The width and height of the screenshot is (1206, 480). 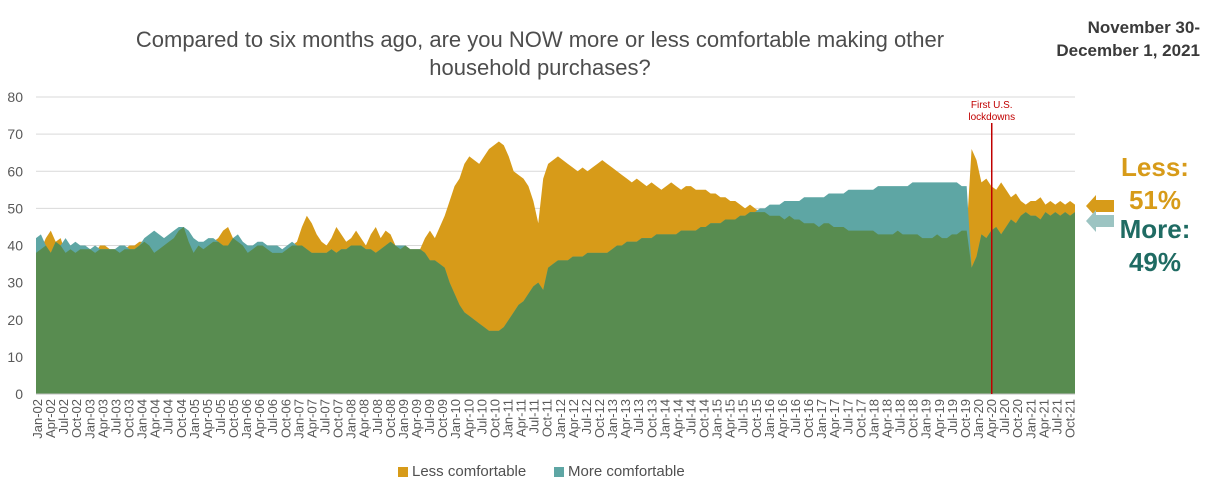 What do you see at coordinates (63, 416) in the screenshot?
I see `x-tick-label: Jul-02` at bounding box center [63, 416].